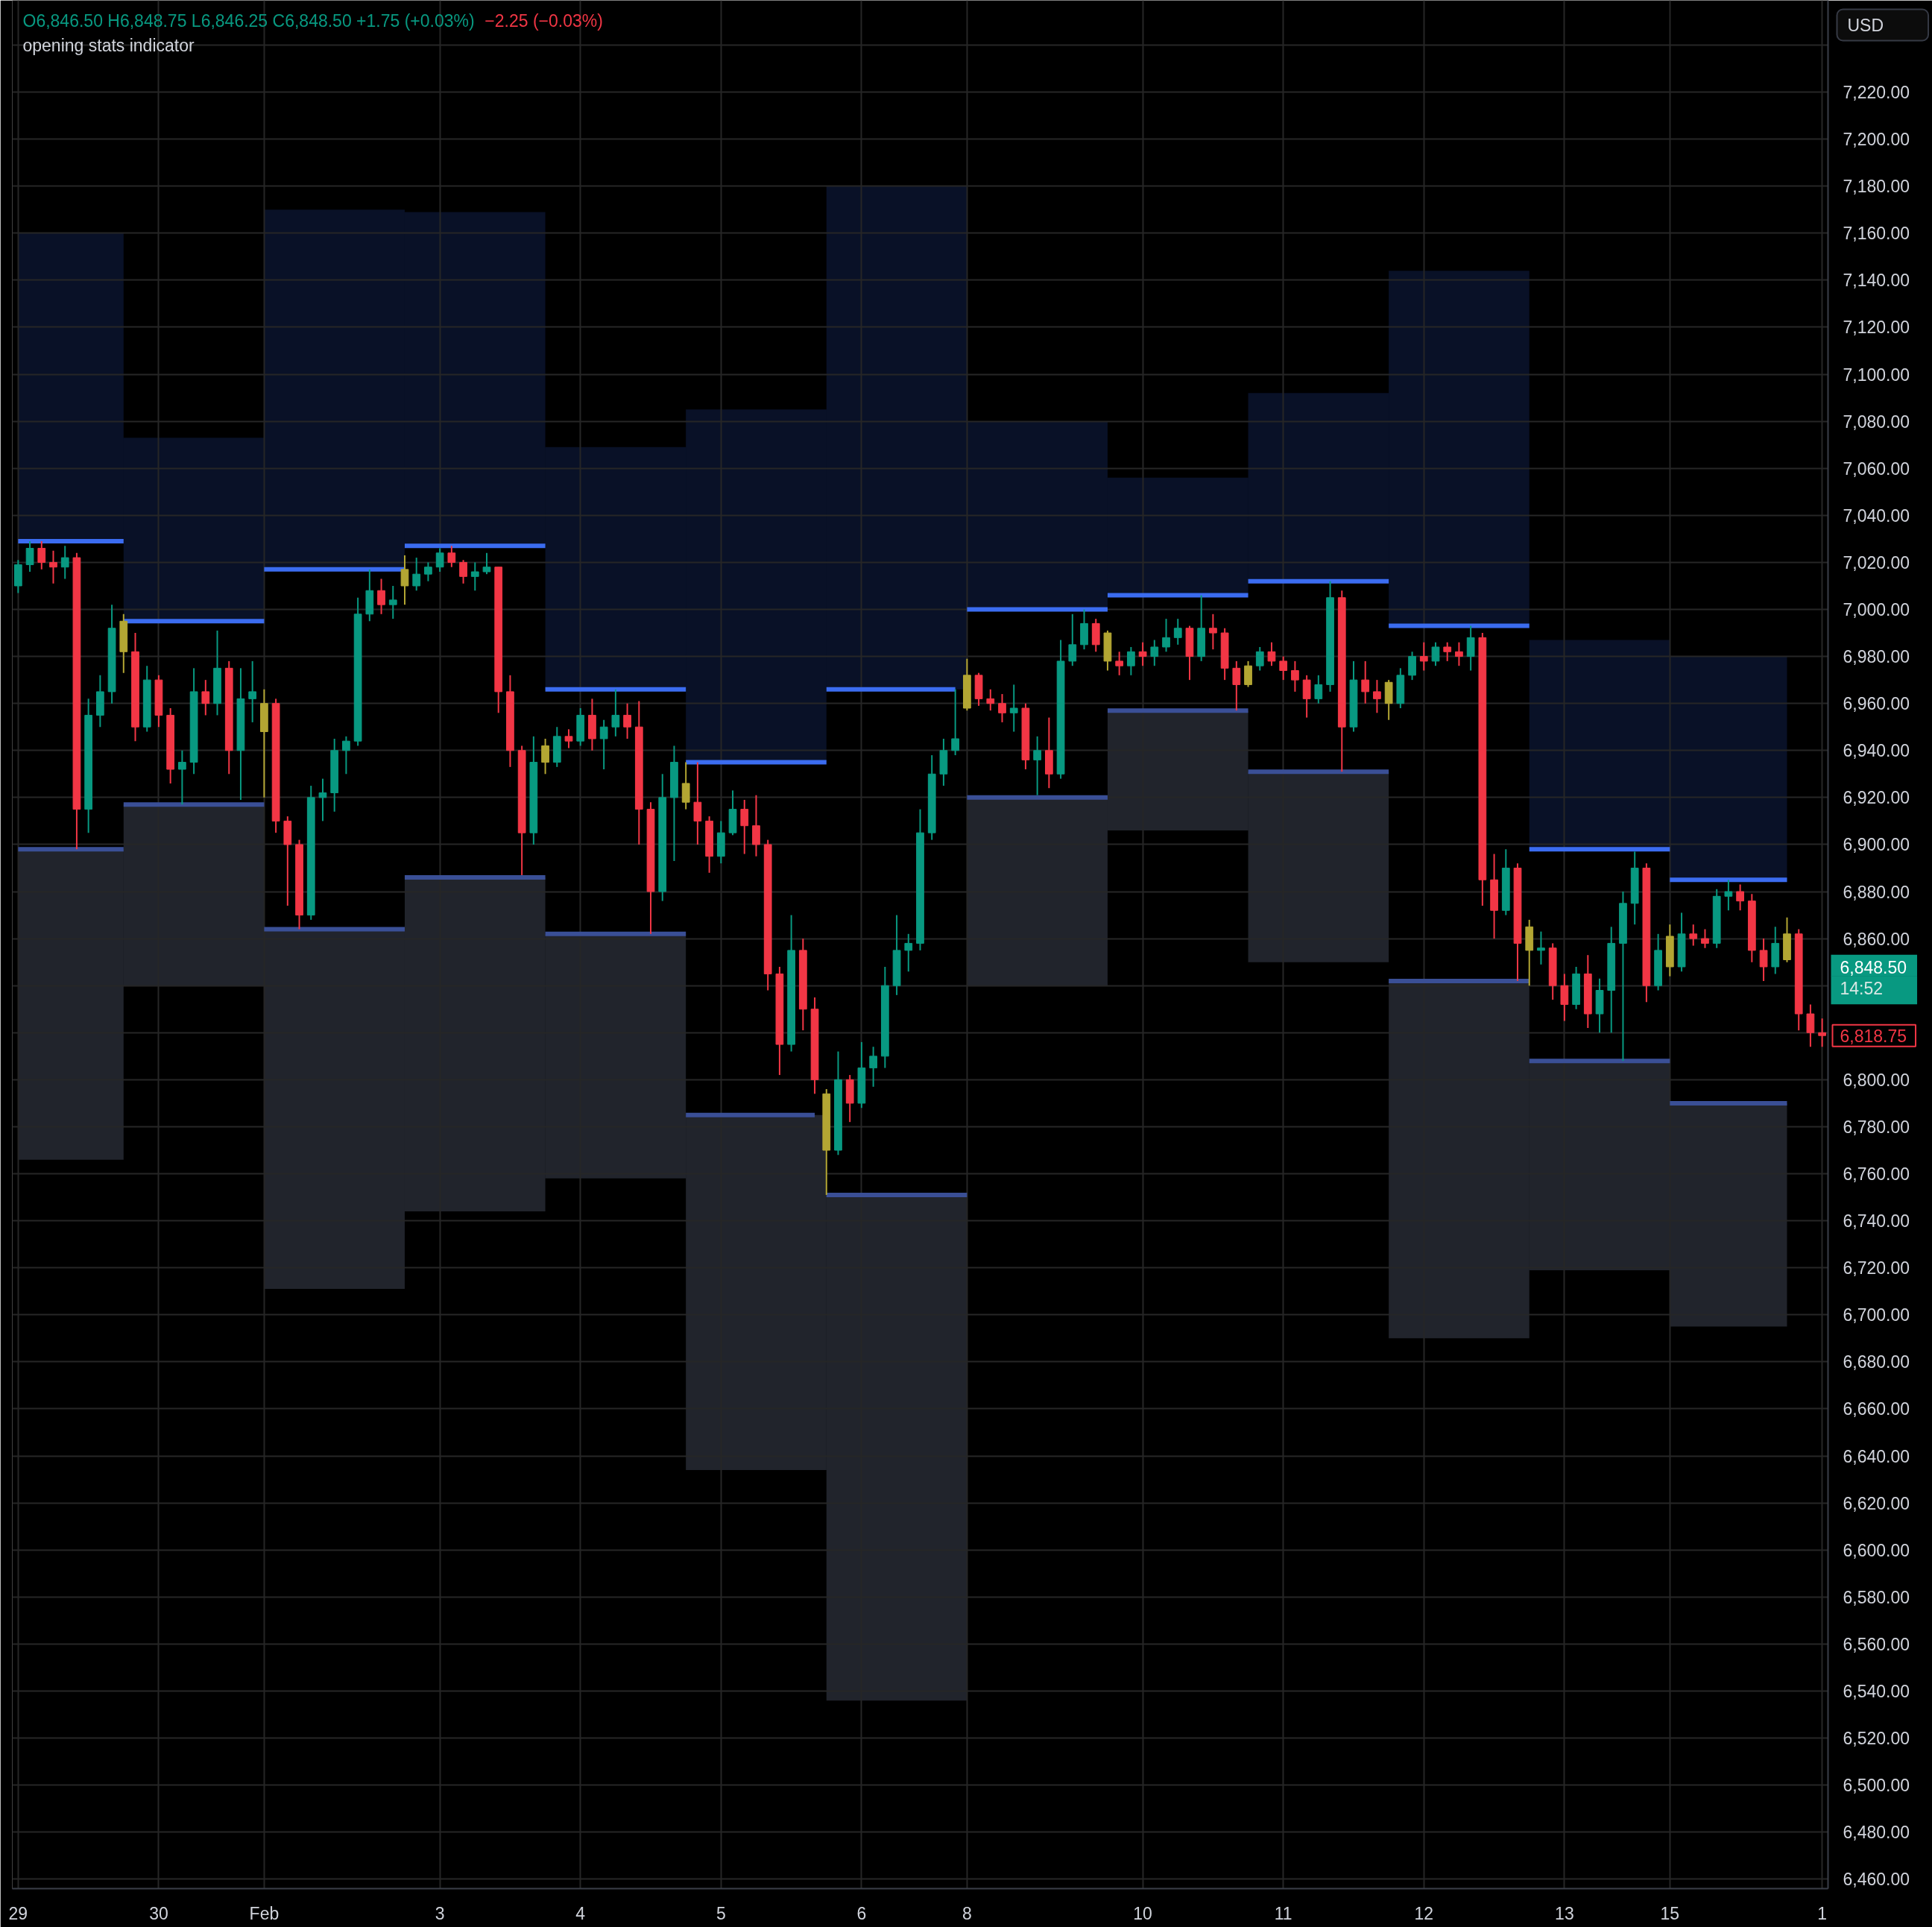 The height and width of the screenshot is (1927, 1932). I want to click on x-tick-label: 15, so click(1670, 1913).